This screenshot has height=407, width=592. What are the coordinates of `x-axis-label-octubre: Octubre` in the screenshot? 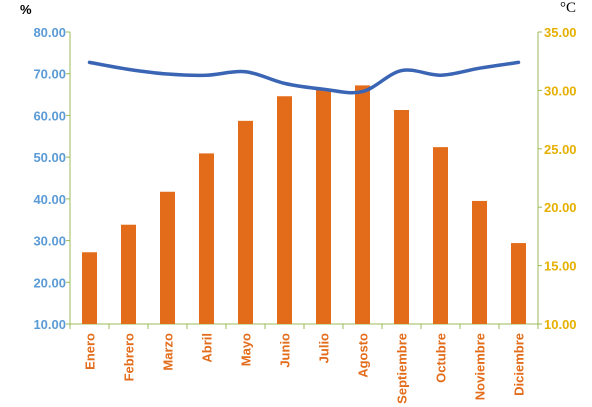 It's located at (441, 358).